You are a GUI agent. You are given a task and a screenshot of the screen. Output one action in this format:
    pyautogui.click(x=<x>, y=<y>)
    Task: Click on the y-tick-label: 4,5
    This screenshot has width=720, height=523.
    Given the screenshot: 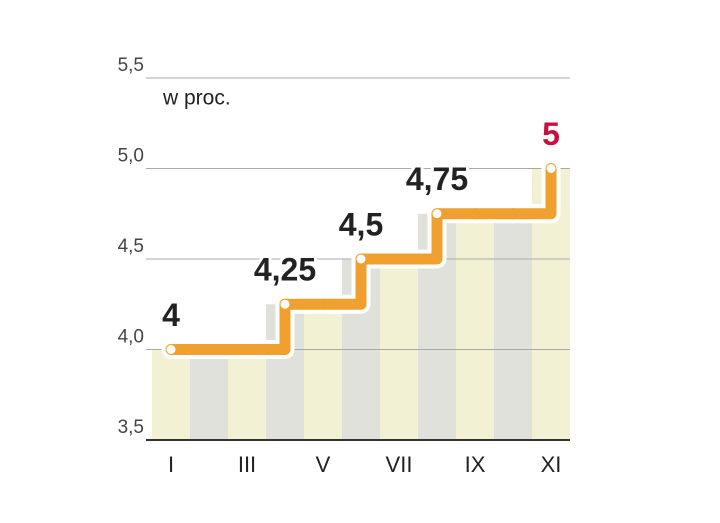 What is the action you would take?
    pyautogui.click(x=131, y=246)
    